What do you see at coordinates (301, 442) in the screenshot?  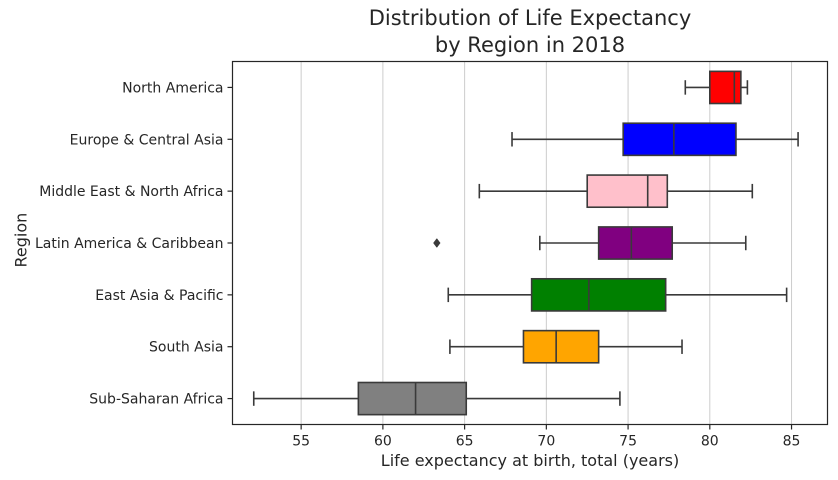 I see `x-tick-label: 55` at bounding box center [301, 442].